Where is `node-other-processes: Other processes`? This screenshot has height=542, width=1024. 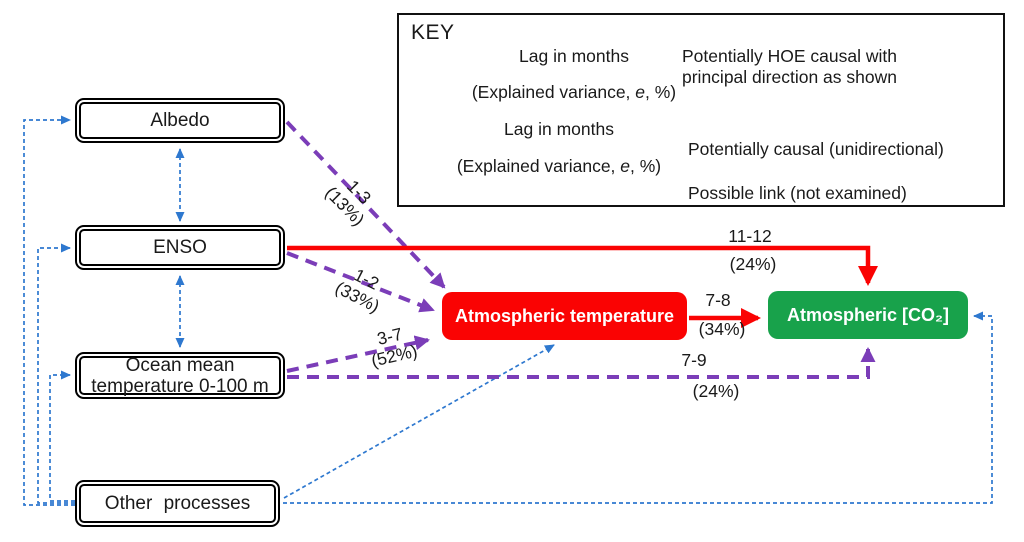 node-other-processes: Other processes is located at coordinates (177, 503).